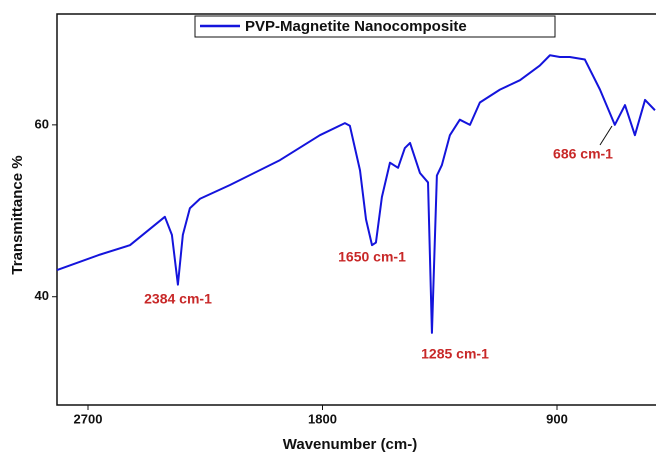 This screenshot has height=455, width=656. What do you see at coordinates (557, 418) in the screenshot?
I see `x-tick-label: 900` at bounding box center [557, 418].